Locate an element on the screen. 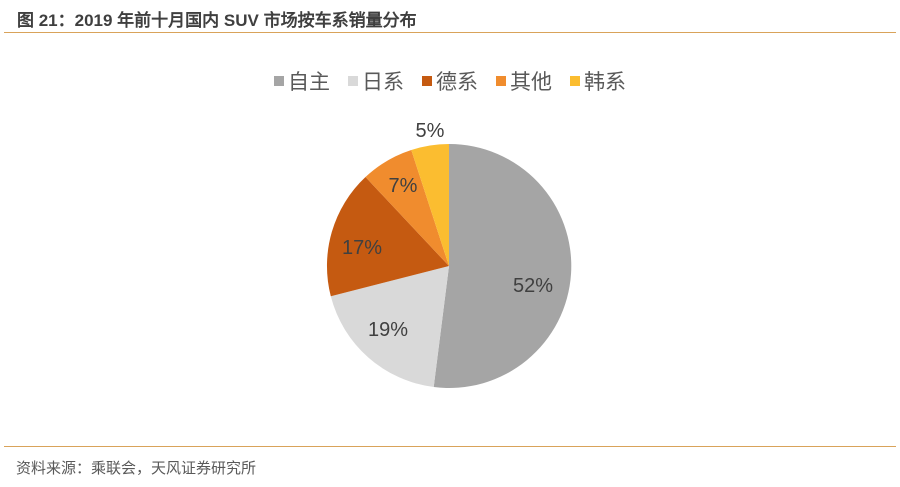 Image resolution: width=900 pixels, height=487 pixels. legend-item-zizhu: 自主 is located at coordinates (302, 81).